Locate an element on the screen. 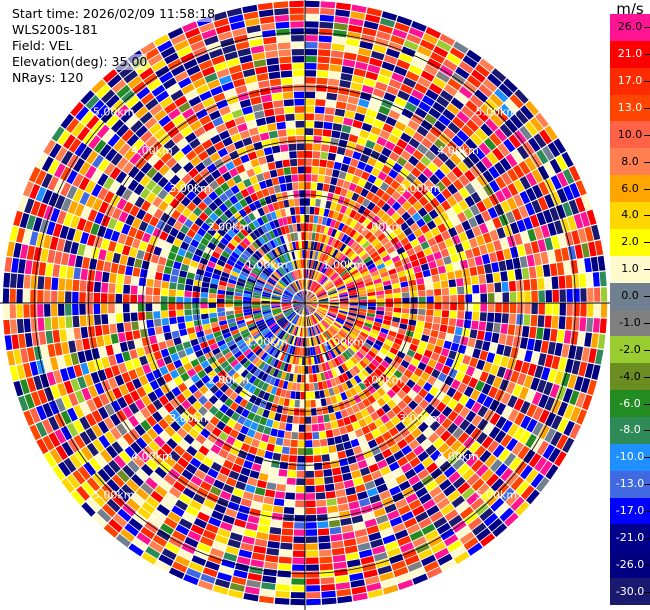 Image resolution: width=650 pixels, height=610 pixels. colorbar-label: 17.0 is located at coordinates (630, 81).